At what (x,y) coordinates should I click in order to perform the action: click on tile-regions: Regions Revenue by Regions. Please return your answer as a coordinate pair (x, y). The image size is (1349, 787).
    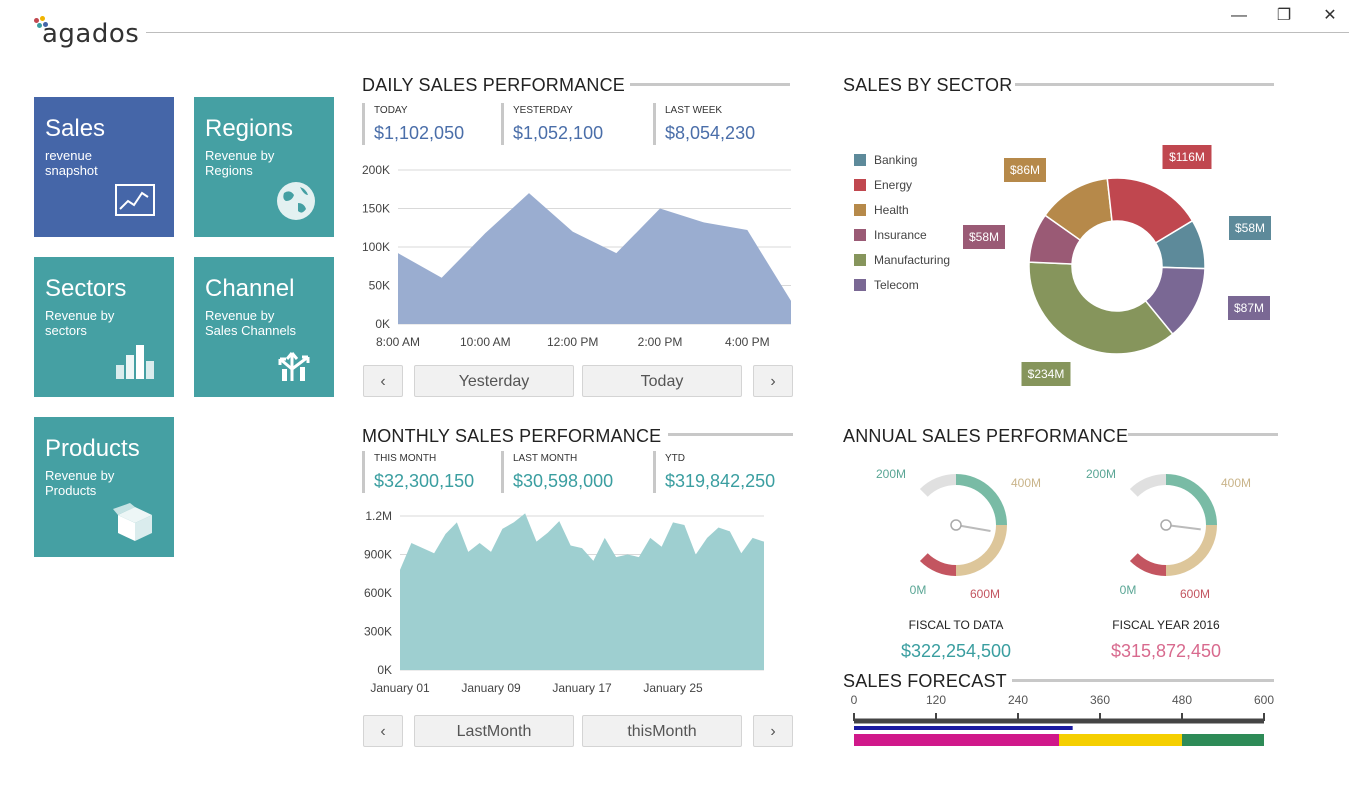
    Looking at the image, I should click on (264, 167).